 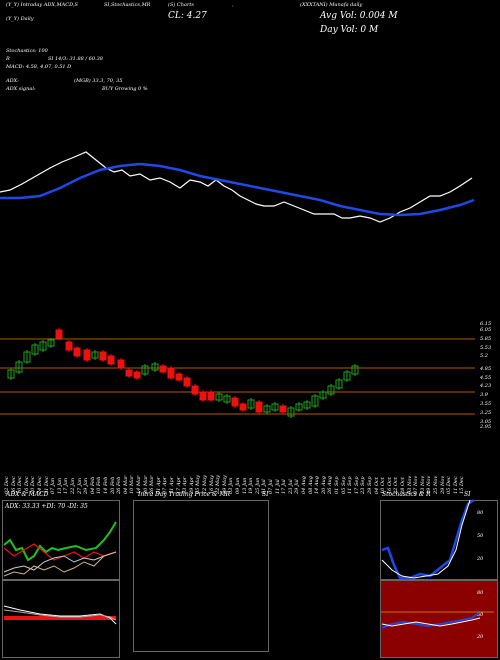 What do you see at coordinates (486, 404) in the screenshot?
I see `price-axis-label: 3.55` at bounding box center [486, 404].